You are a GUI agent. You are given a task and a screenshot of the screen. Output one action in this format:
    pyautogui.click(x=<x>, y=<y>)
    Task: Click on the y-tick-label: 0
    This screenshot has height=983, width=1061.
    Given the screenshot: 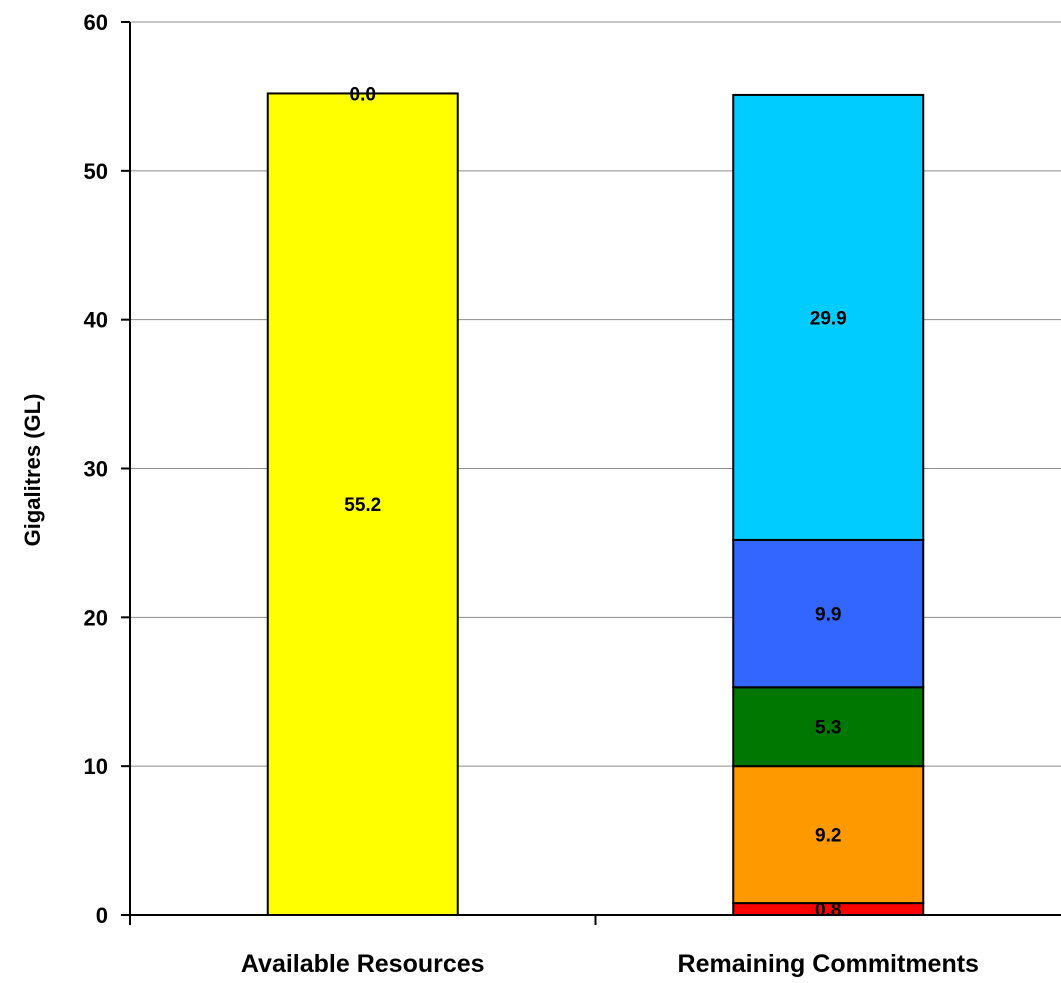 What is the action you would take?
    pyautogui.click(x=102, y=915)
    